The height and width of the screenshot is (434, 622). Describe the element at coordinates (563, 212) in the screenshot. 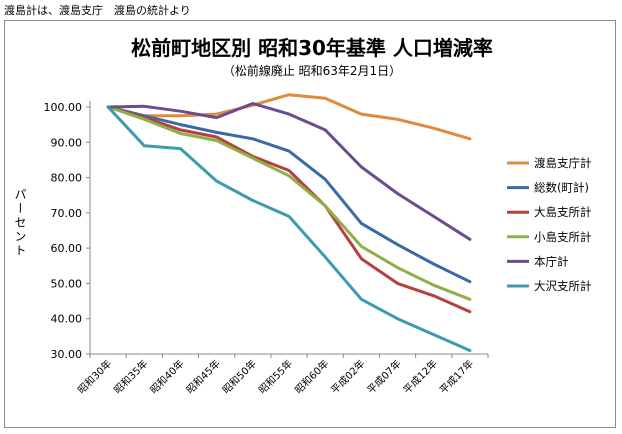

I see `legend-label: 大島支所計` at that location.